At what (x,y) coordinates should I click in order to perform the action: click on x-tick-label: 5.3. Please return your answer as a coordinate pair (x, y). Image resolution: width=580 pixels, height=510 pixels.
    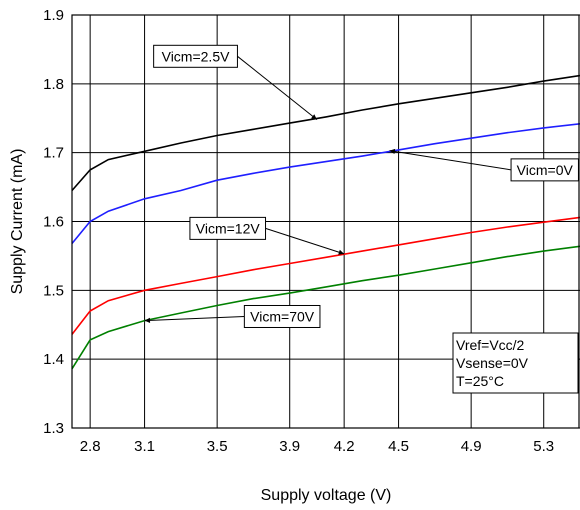
    Looking at the image, I should click on (543, 446).